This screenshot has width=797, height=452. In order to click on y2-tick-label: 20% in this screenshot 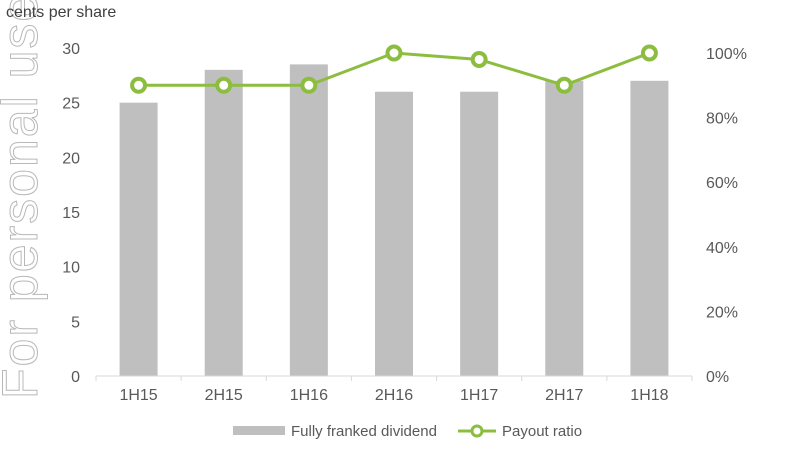, I will do `click(722, 312)`.